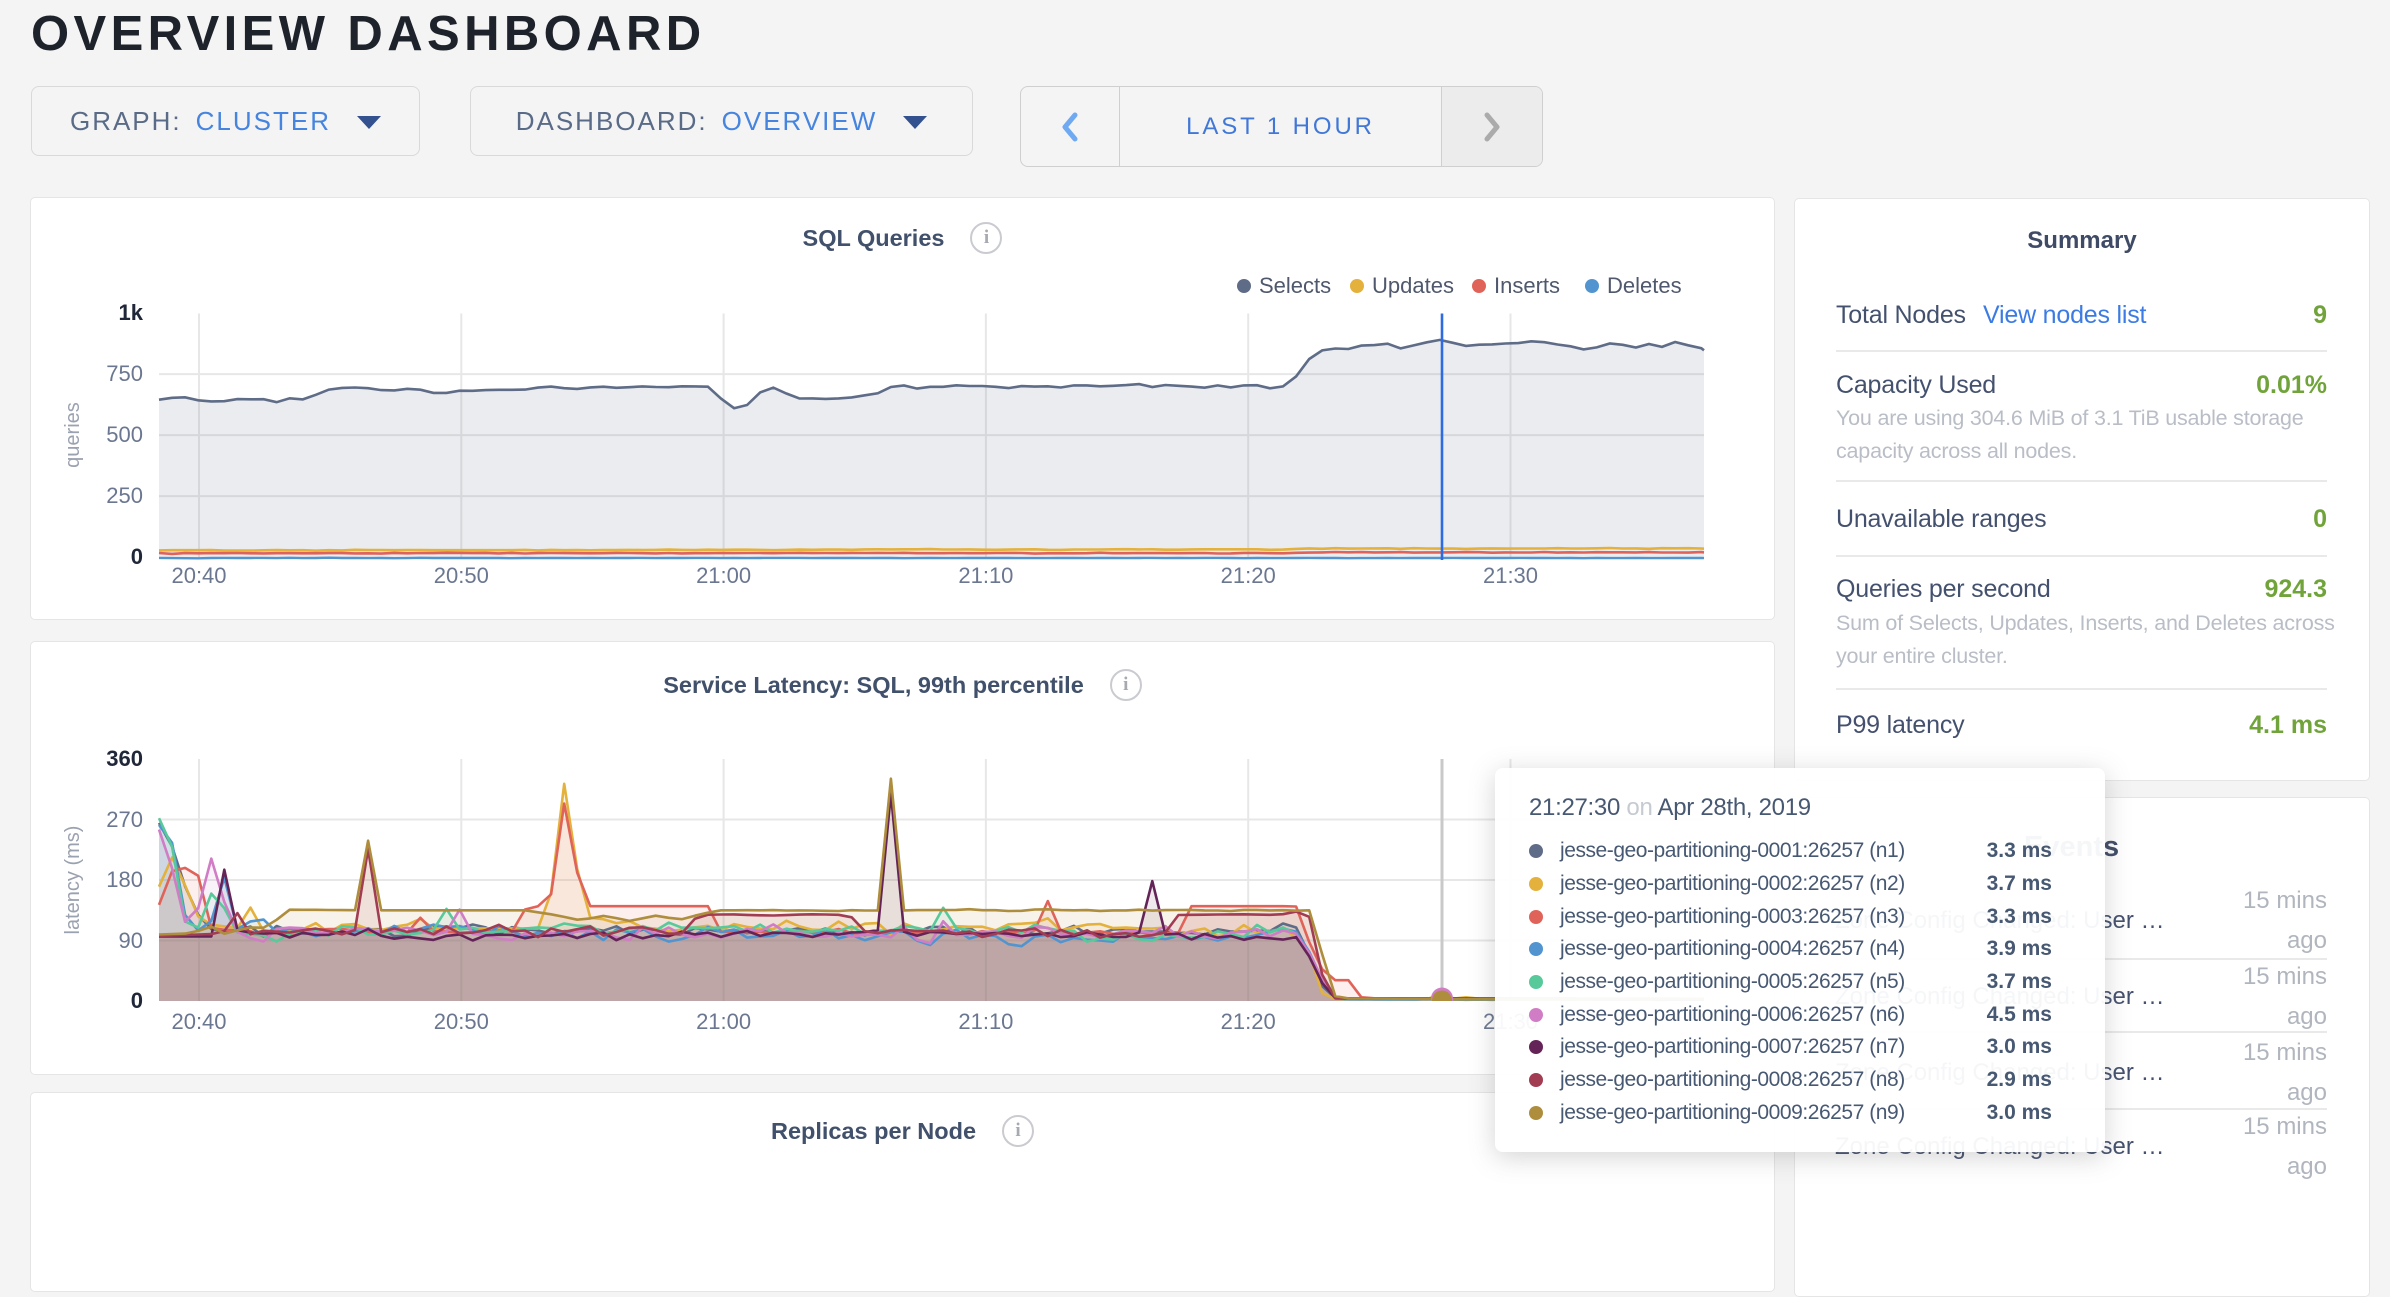  What do you see at coordinates (131, 312) in the screenshot?
I see `svg-text: 1k` at bounding box center [131, 312].